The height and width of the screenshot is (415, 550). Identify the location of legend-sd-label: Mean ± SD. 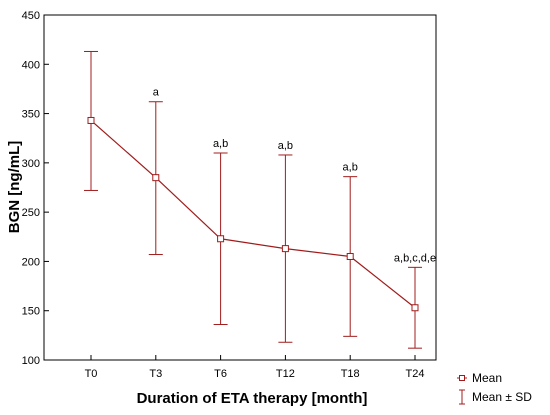
(502, 397).